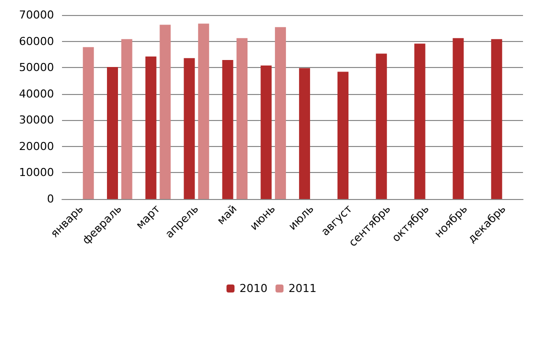 The height and width of the screenshot is (339, 543). Describe the element at coordinates (254, 288) in the screenshot. I see `legend-label: 2010` at that location.